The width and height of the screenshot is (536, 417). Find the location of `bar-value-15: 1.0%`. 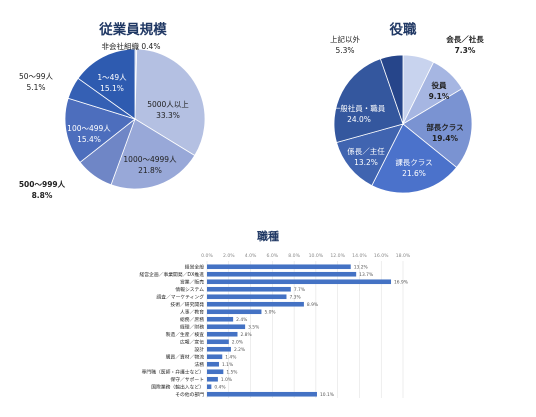

bar-value-15: 1.0% is located at coordinates (226, 380).